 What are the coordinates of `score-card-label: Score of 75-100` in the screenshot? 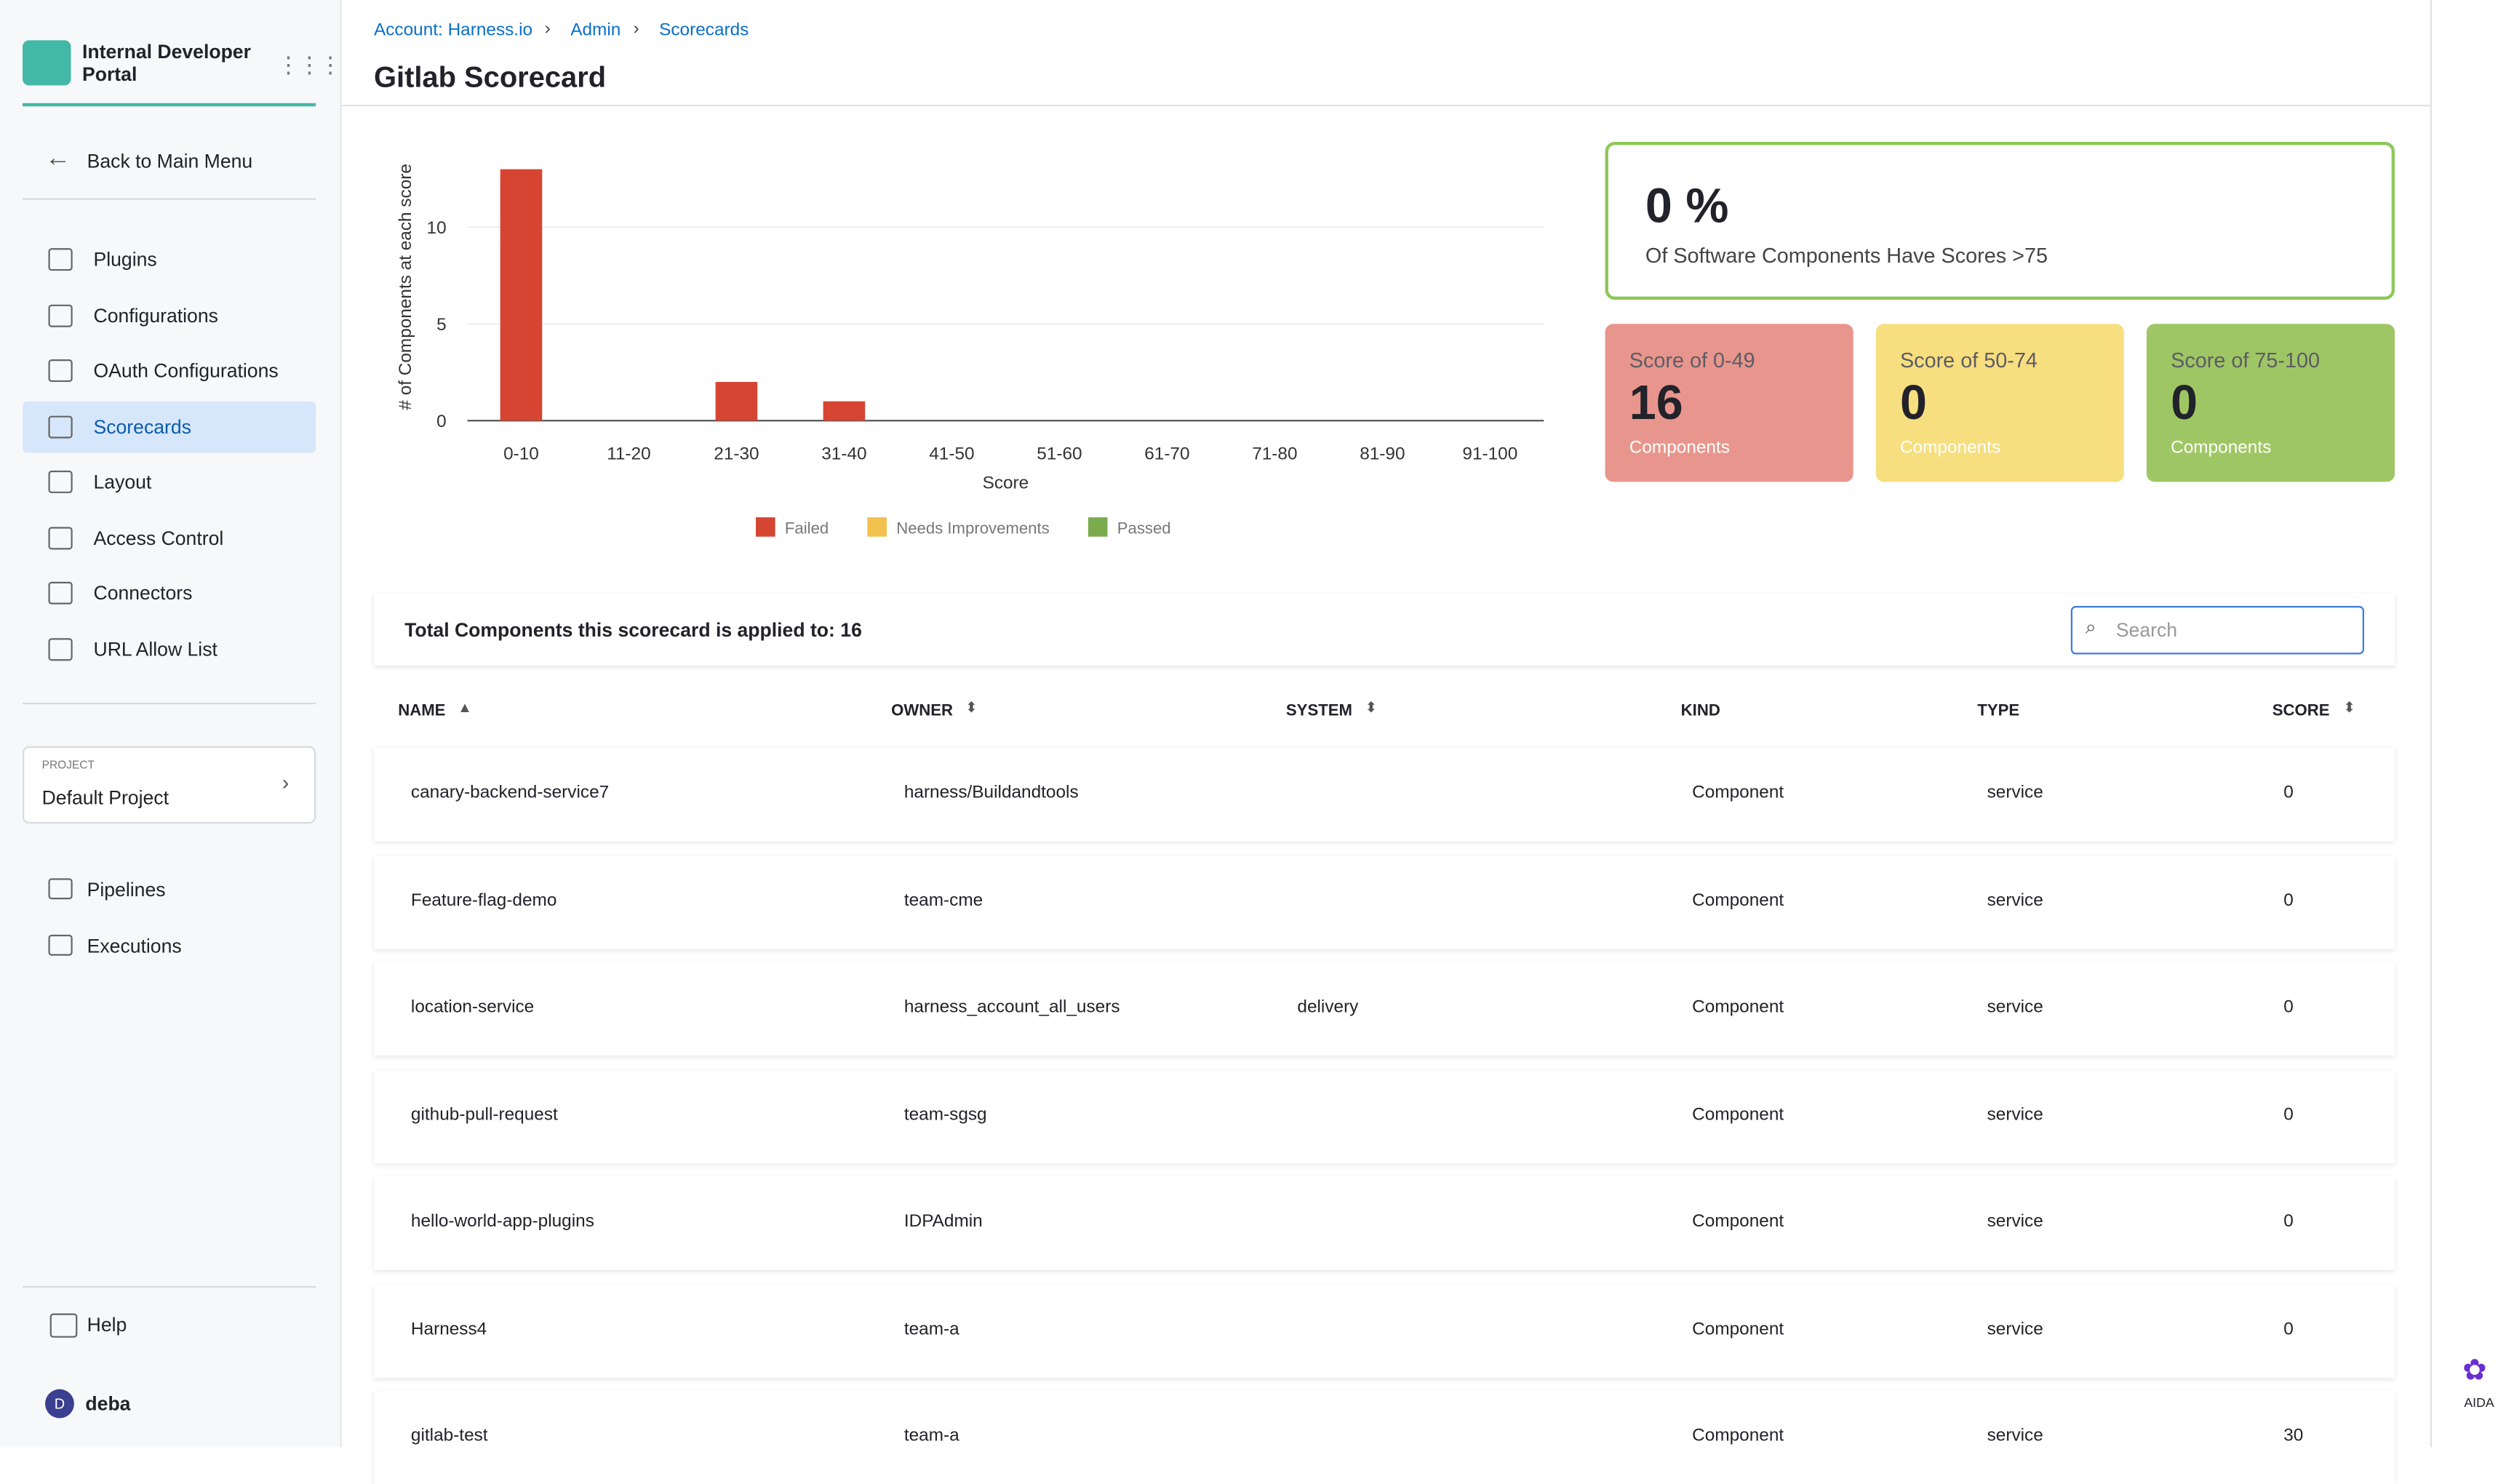 It's located at (2246, 360).